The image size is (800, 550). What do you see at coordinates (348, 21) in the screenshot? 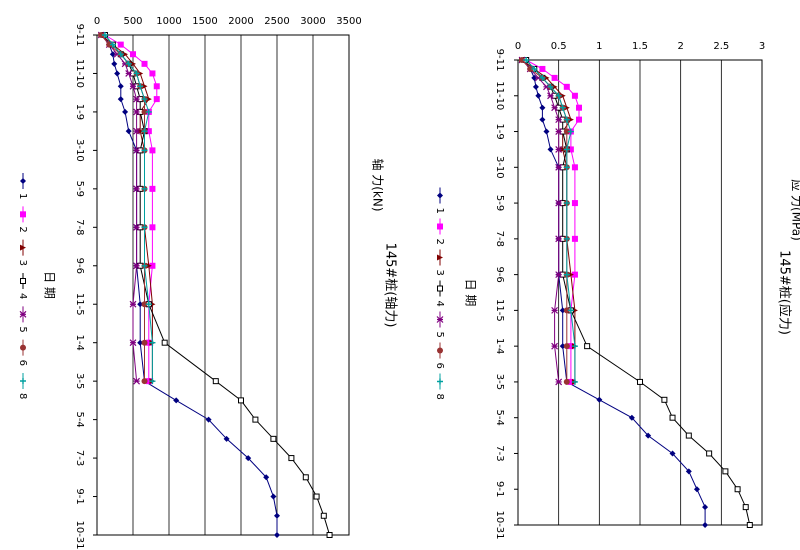
I see `y-tick-label: 3500` at bounding box center [348, 21].